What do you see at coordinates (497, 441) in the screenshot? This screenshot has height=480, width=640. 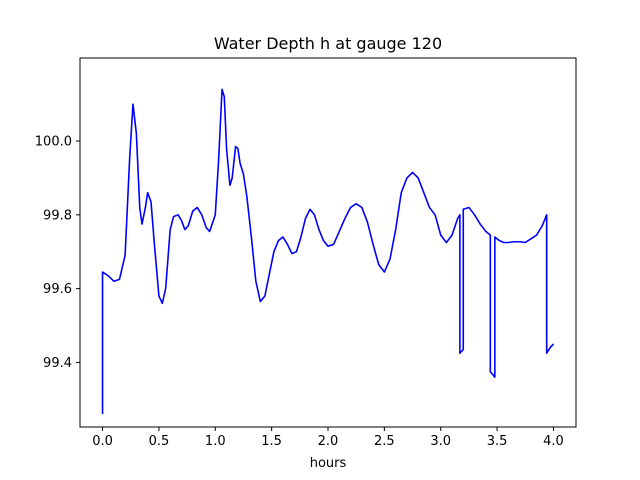 I see `x-tick-label: 3.5` at bounding box center [497, 441].